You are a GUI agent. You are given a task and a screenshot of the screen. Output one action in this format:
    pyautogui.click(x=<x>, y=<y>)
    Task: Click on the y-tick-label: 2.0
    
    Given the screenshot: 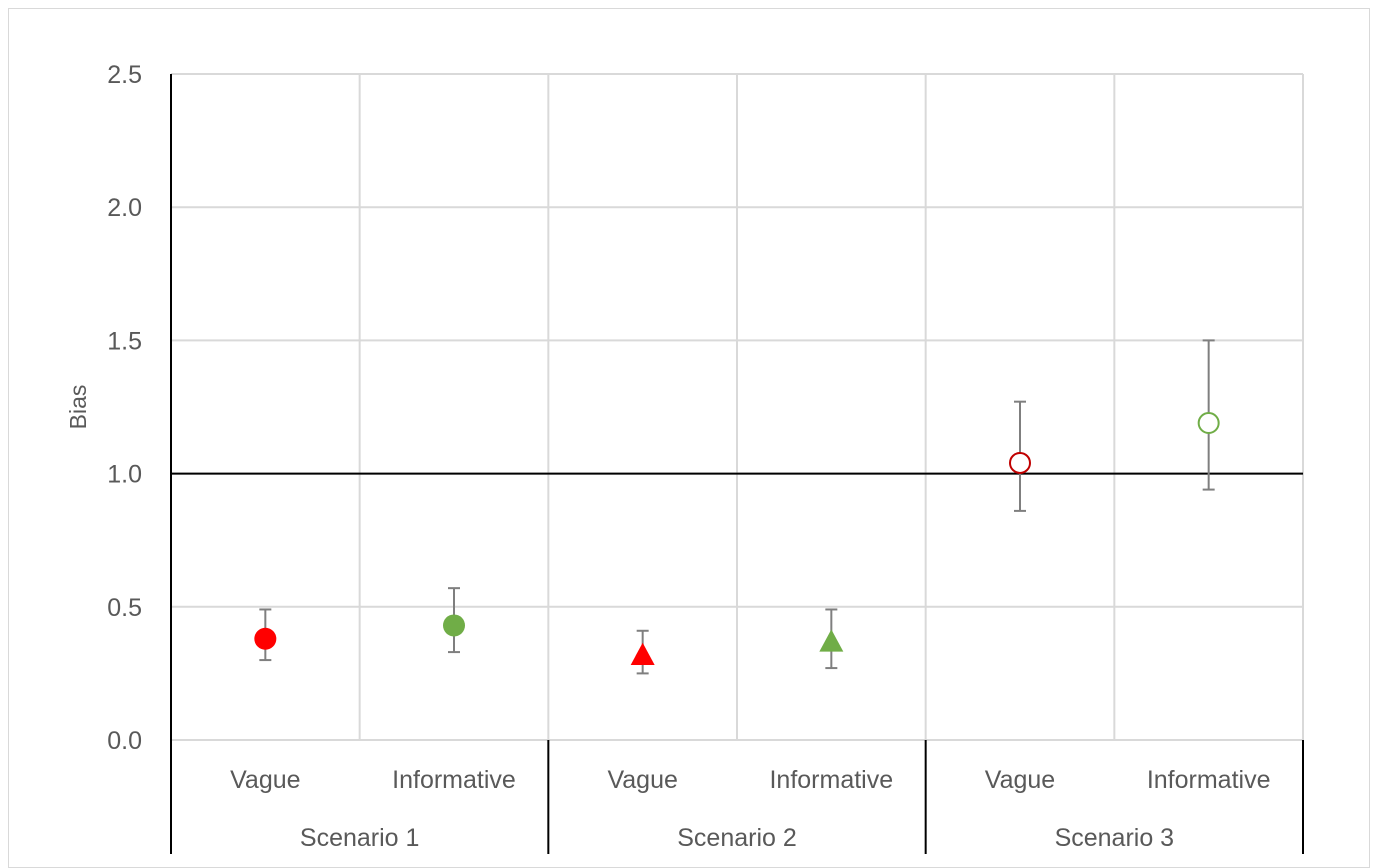 What is the action you would take?
    pyautogui.click(x=124, y=208)
    